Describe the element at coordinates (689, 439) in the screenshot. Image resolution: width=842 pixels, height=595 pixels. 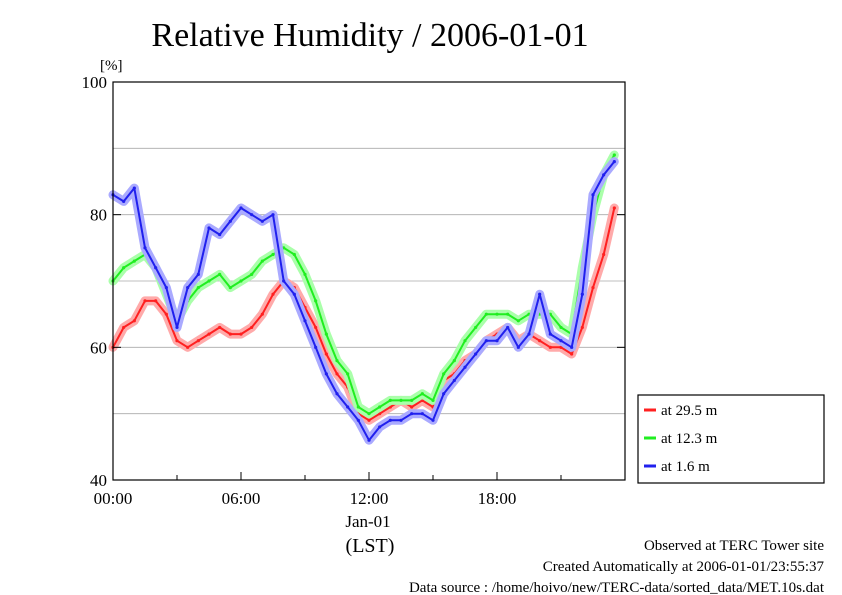
I see `legend-label-12-3m: at 12.3 m` at that location.